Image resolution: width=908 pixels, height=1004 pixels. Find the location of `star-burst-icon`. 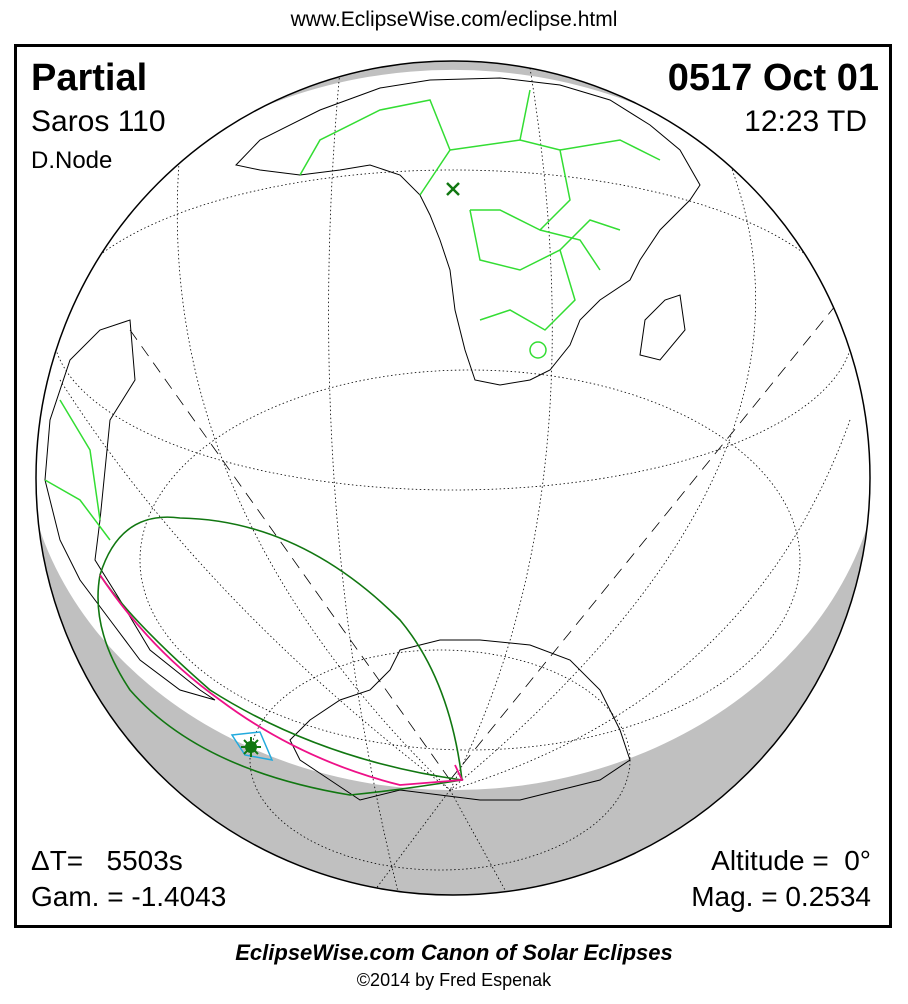

star-burst-icon is located at coordinates (251, 747).